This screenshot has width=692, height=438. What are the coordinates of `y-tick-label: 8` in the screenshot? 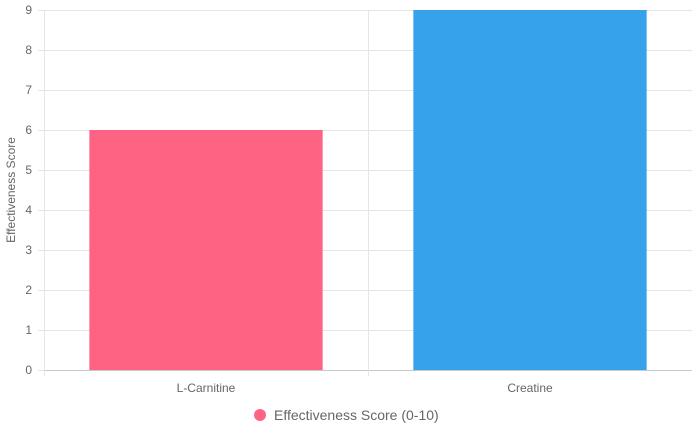 It's located at (28, 50).